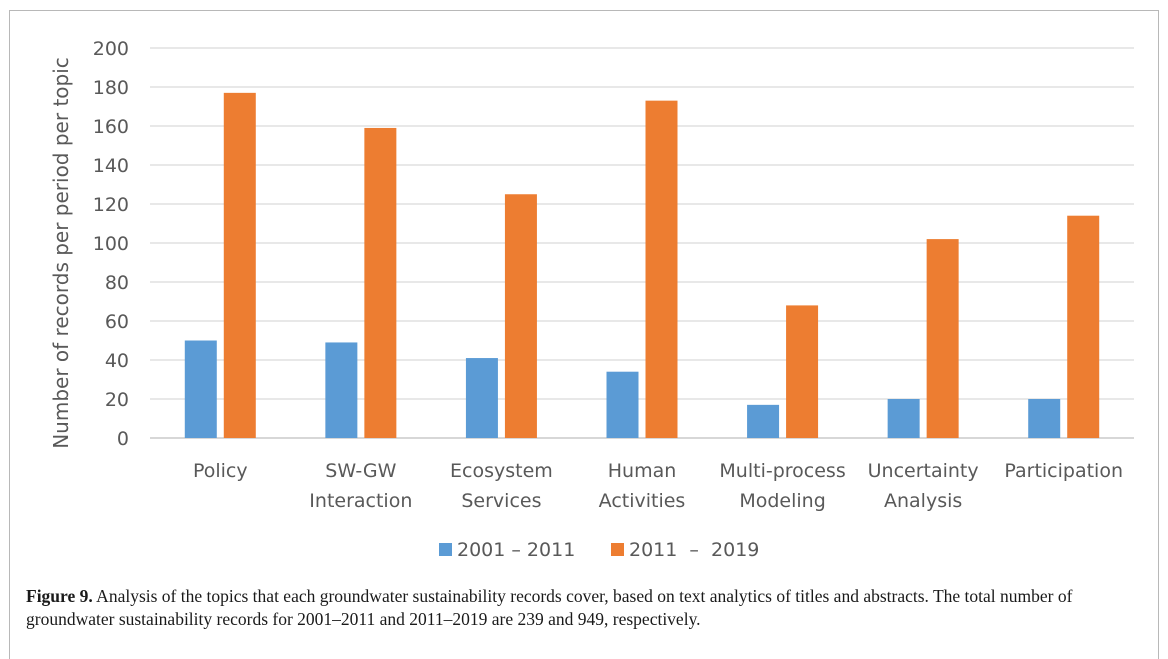  I want to click on x-tick-label: Ecosystem Services, so click(501, 486).